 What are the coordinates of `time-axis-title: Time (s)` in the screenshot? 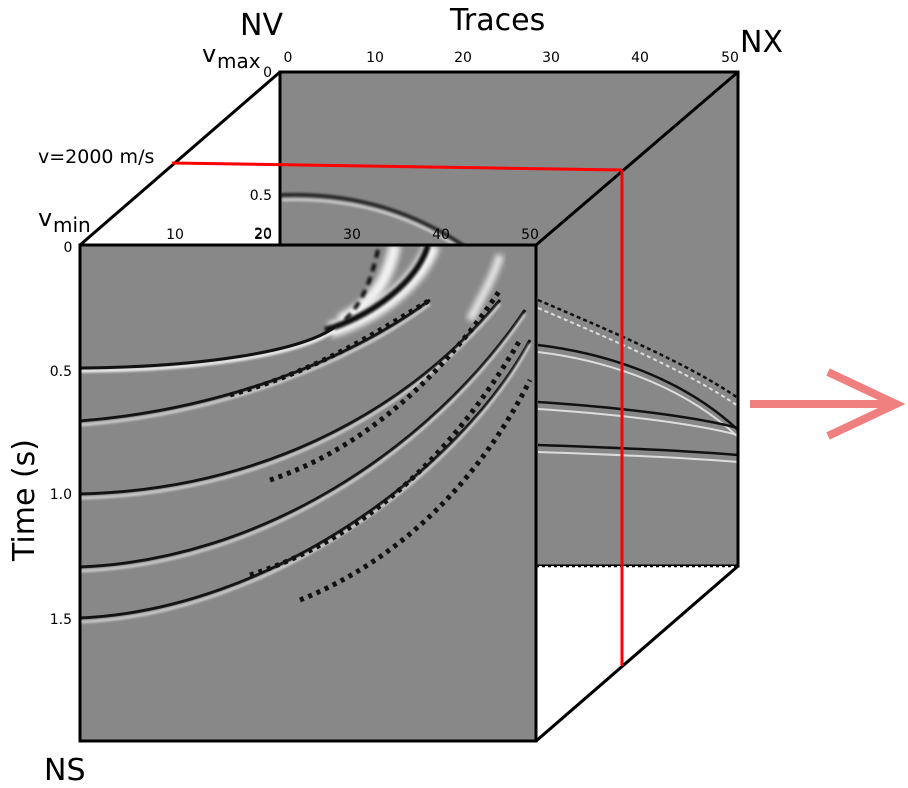 It's located at (24, 500).